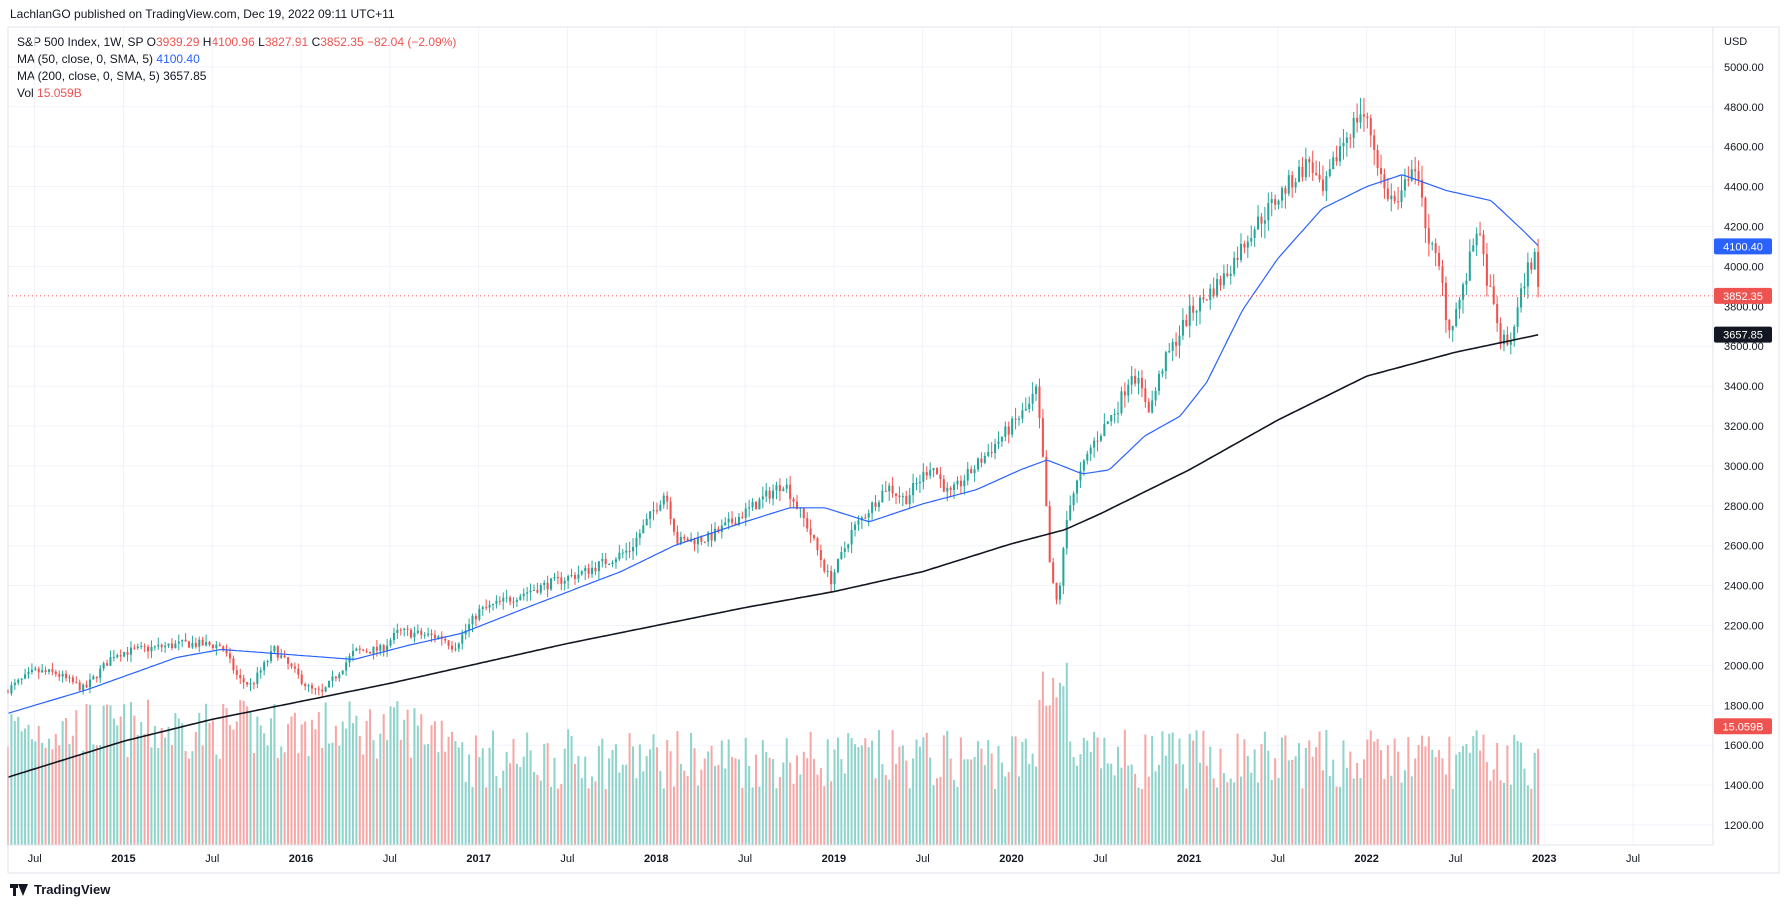 This screenshot has width=1787, height=907. What do you see at coordinates (301, 859) in the screenshot?
I see `time-tick-label: 2016` at bounding box center [301, 859].